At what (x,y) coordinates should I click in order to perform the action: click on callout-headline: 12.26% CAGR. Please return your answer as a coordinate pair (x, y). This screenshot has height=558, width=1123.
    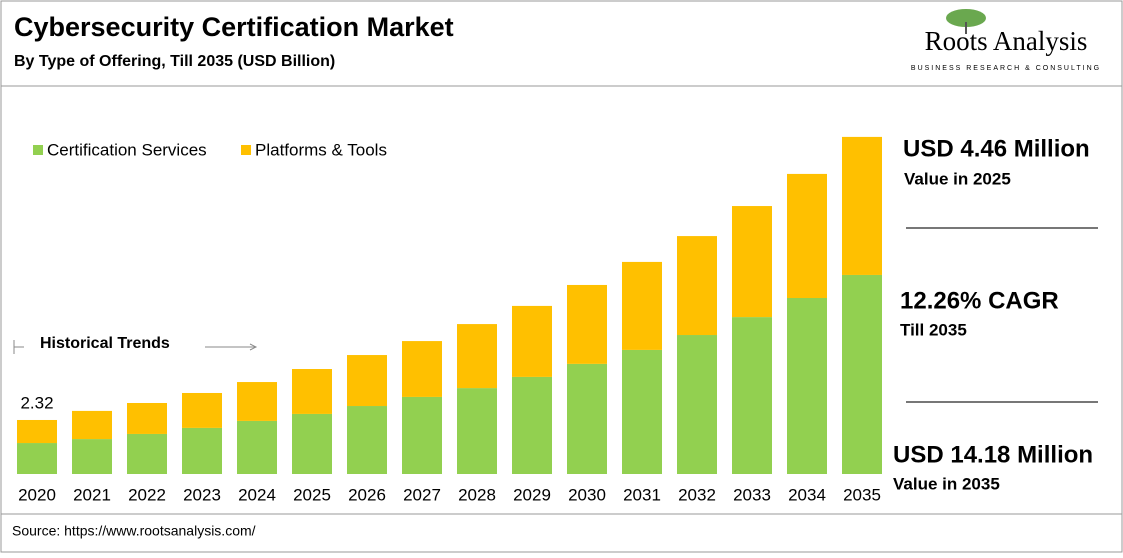
    Looking at the image, I should click on (979, 300).